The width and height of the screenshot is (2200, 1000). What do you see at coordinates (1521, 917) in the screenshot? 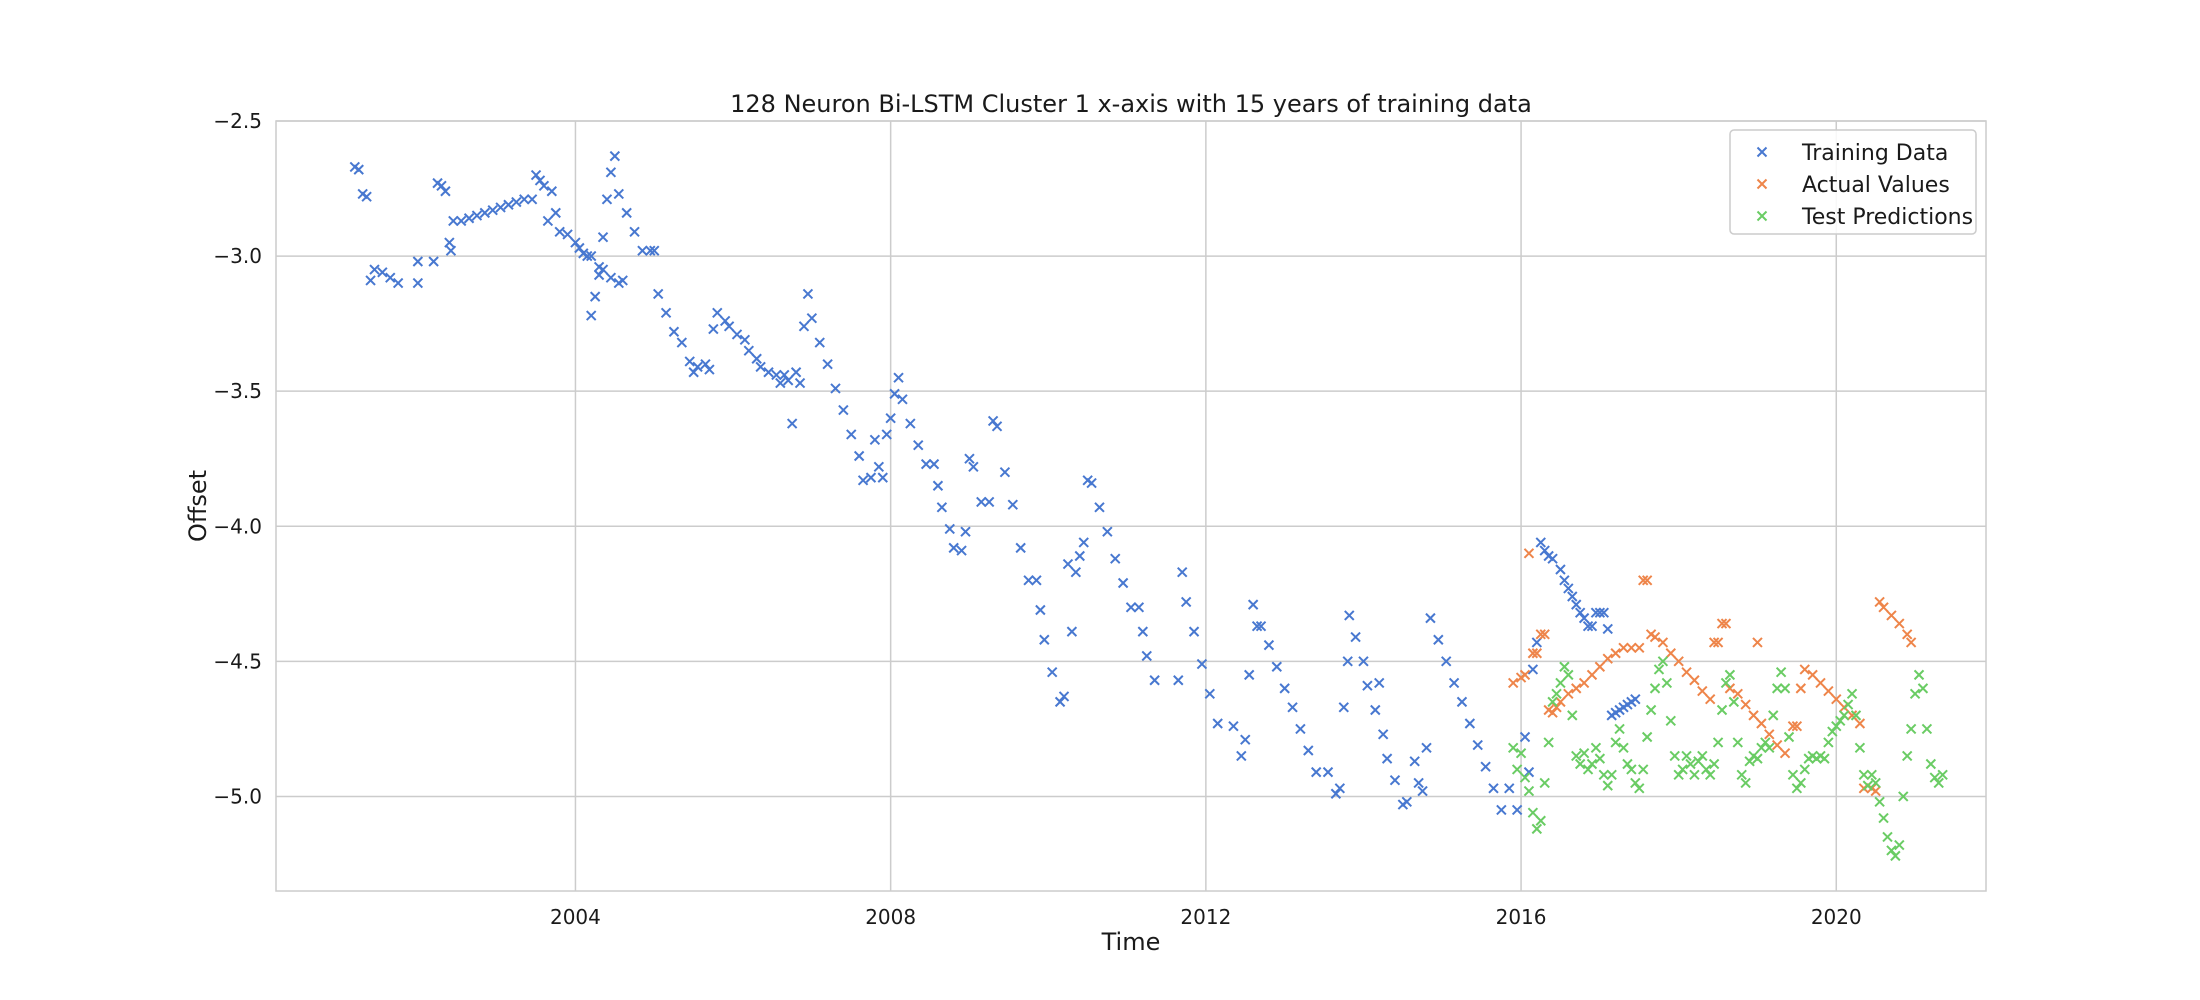
I see `x-tick-label: 2016` at bounding box center [1521, 917].